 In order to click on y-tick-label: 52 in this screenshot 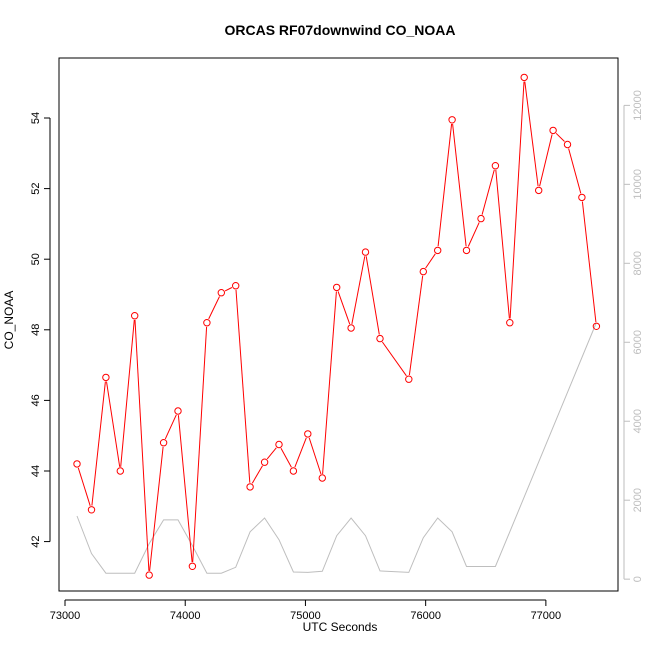, I will do `click(36, 188)`.